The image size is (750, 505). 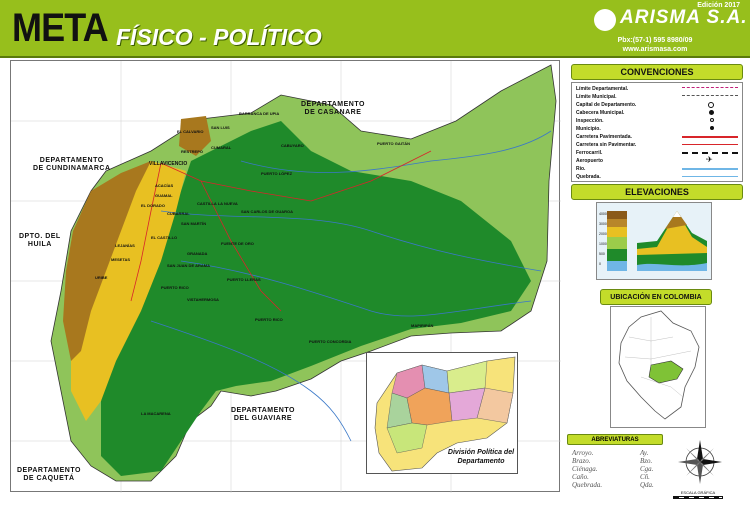 I want to click on town-label: BARRANCA DE UPIA, so click(x=259, y=113).